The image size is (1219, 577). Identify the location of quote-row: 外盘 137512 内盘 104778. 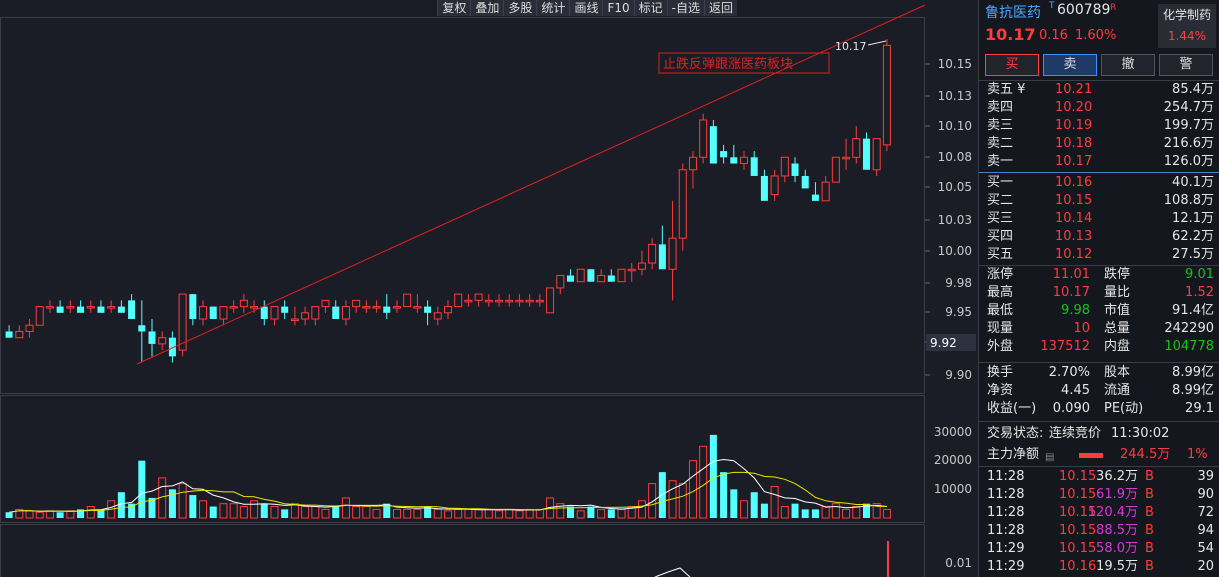
(1099, 347).